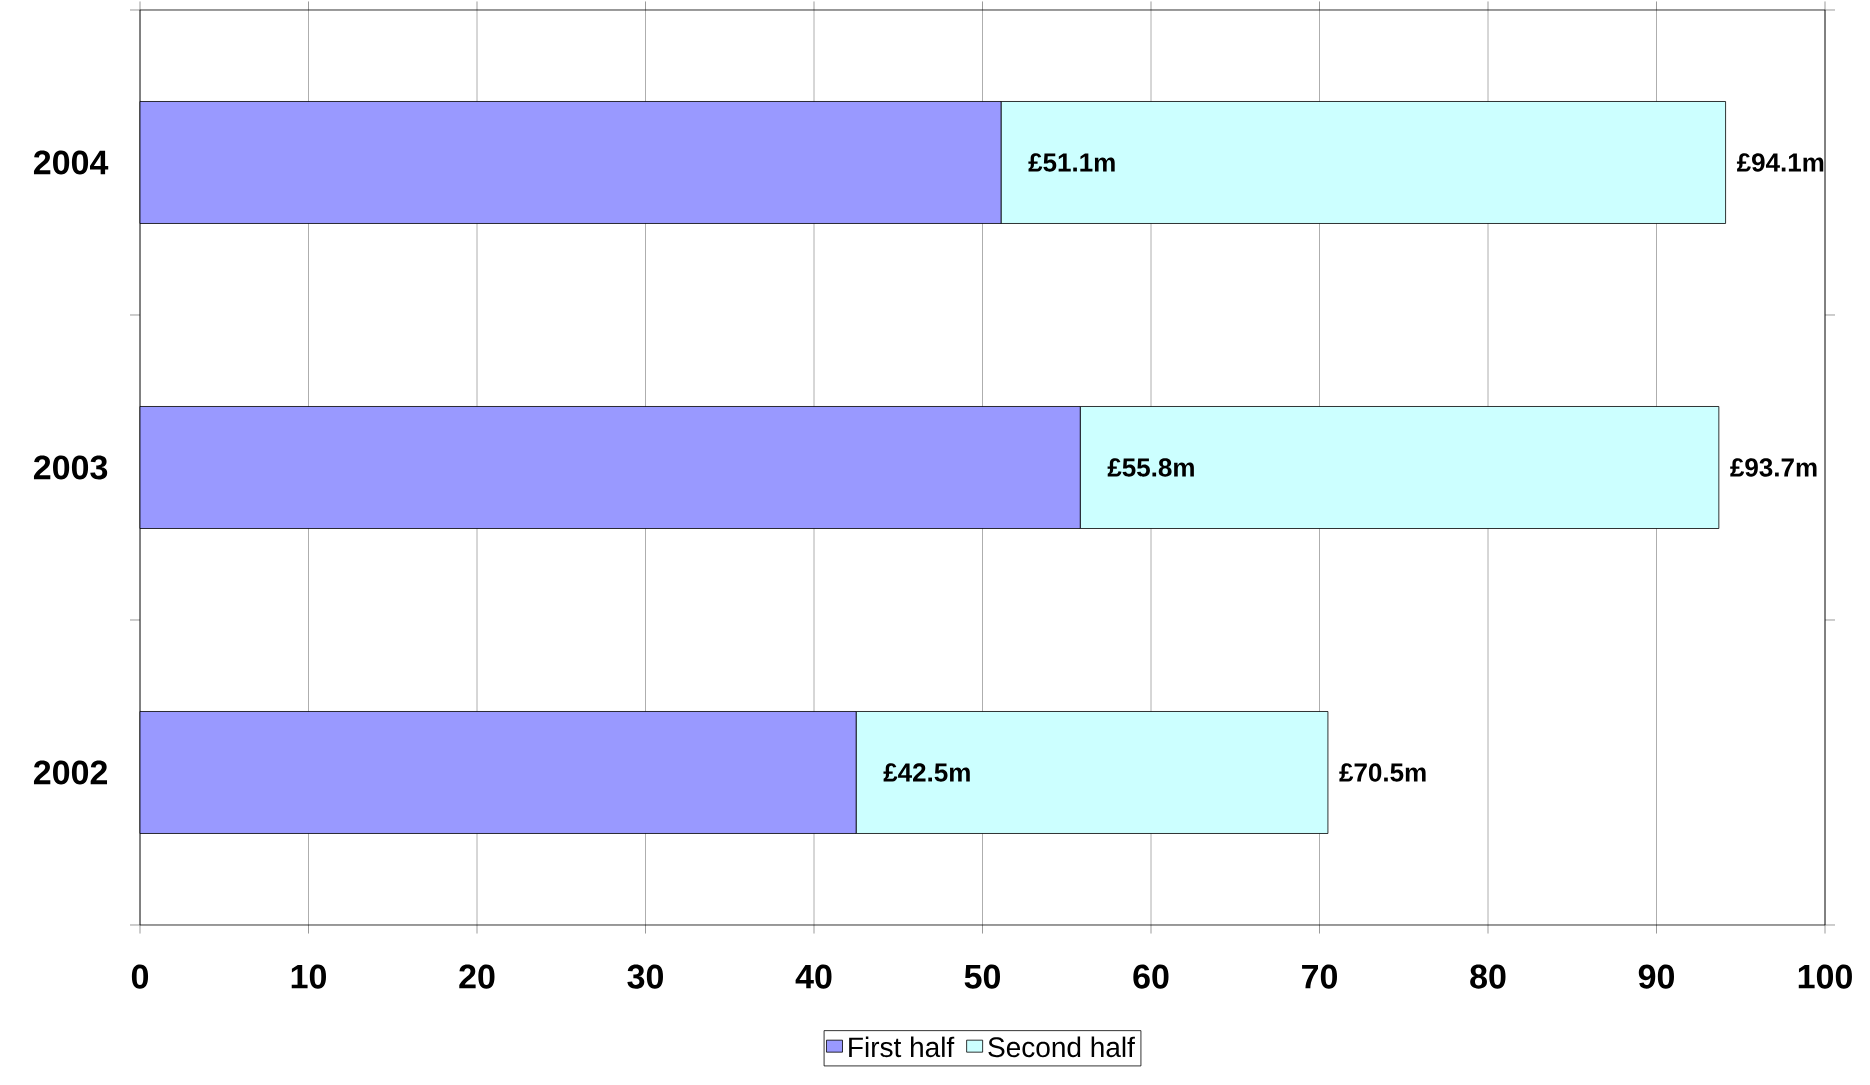 The width and height of the screenshot is (1870, 1085). I want to click on total-label: £93.7m, so click(1773, 467).